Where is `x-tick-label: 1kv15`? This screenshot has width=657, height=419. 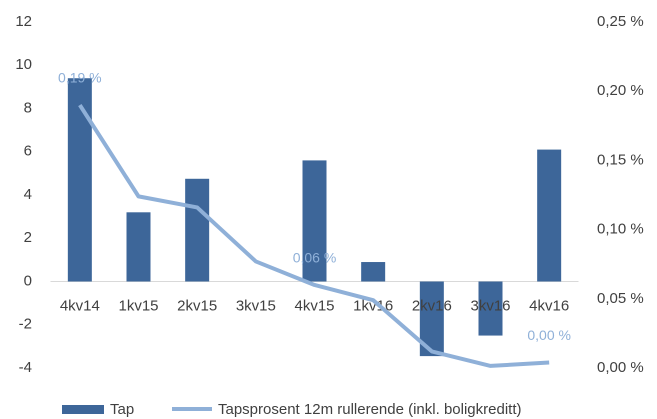 x-tick-label: 1kv15 is located at coordinates (138, 305).